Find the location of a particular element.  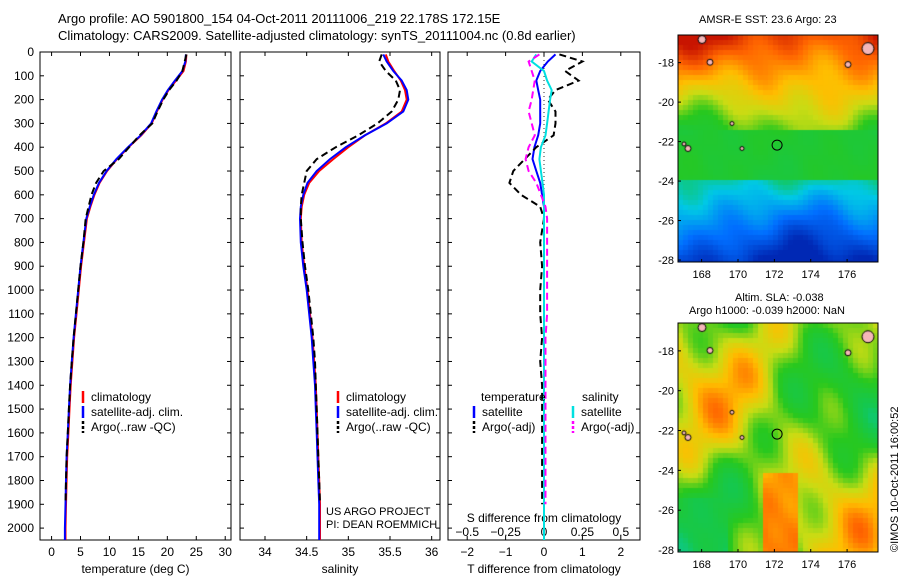

x-tick-label: 10 is located at coordinates (110, 552).